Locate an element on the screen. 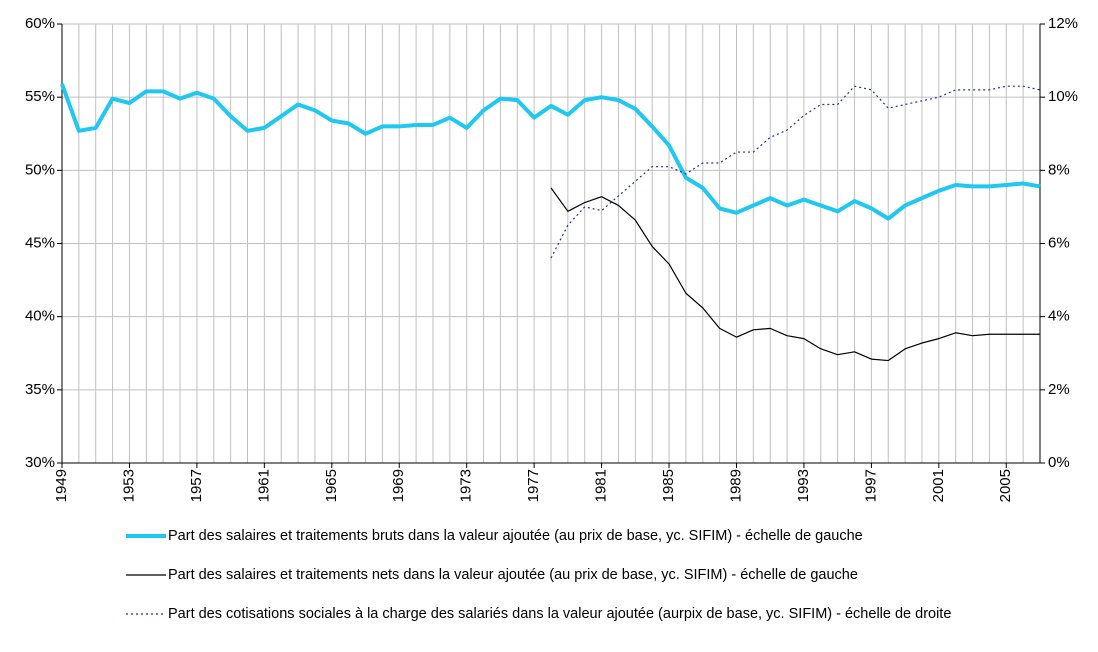 This screenshot has width=1098, height=652. x-tick-label: 1961 is located at coordinates (263, 485).